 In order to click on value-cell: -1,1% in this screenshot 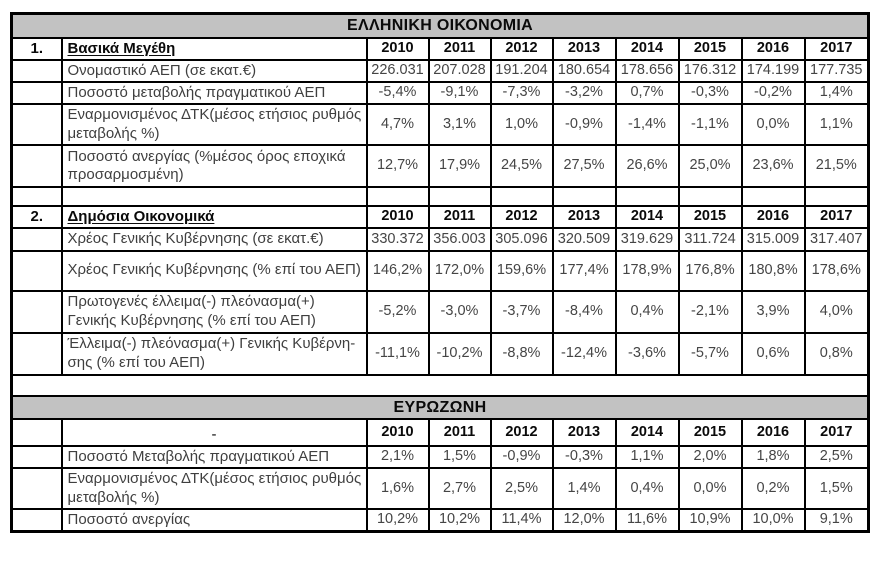, I will do `click(710, 124)`.